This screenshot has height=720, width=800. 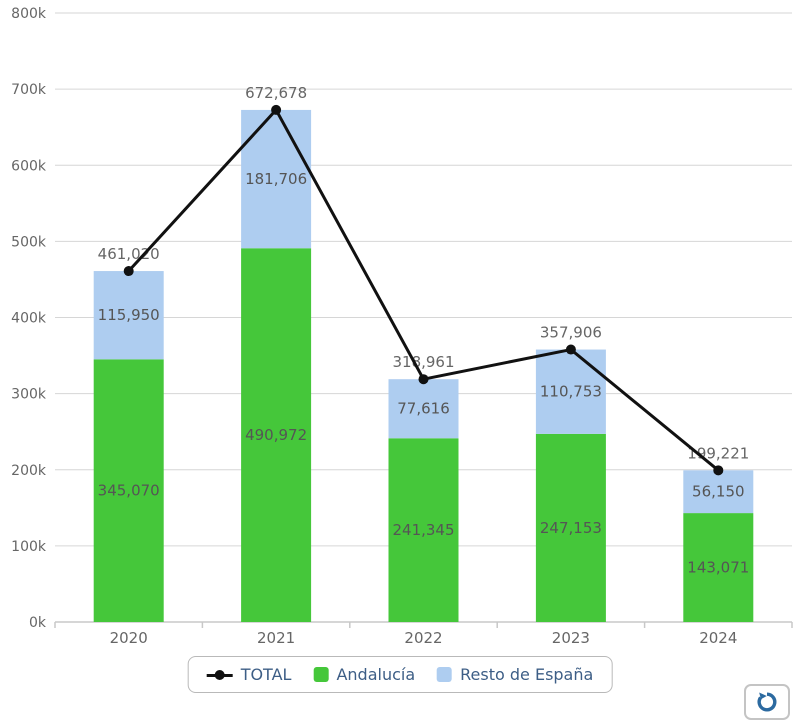 I want to click on bar-andalucia-2023, so click(x=570, y=527).